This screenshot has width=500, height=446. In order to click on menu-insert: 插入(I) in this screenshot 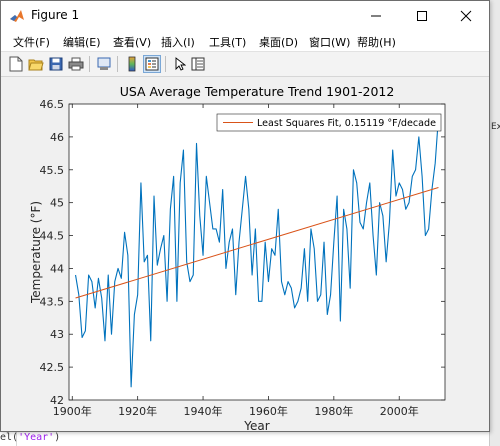, I will do `click(178, 42)`.